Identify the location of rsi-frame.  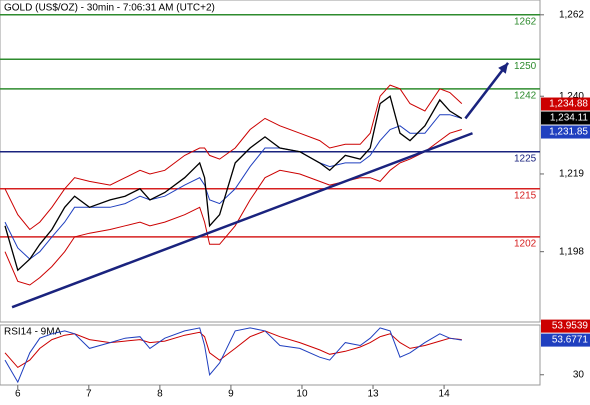
(270, 355).